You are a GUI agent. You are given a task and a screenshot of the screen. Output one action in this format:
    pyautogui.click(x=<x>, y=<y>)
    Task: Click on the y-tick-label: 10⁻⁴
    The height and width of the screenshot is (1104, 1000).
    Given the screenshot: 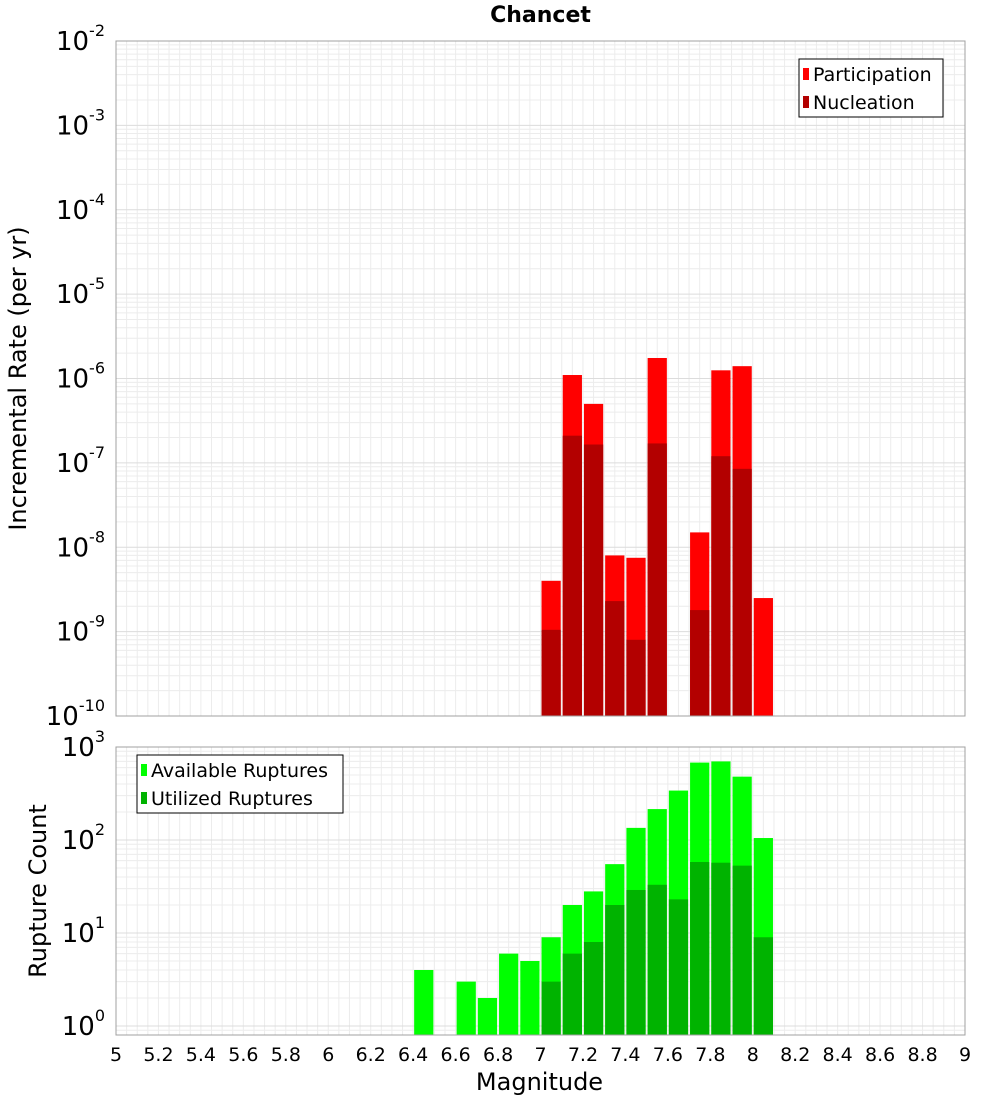 What is the action you would take?
    pyautogui.click(x=80, y=208)
    